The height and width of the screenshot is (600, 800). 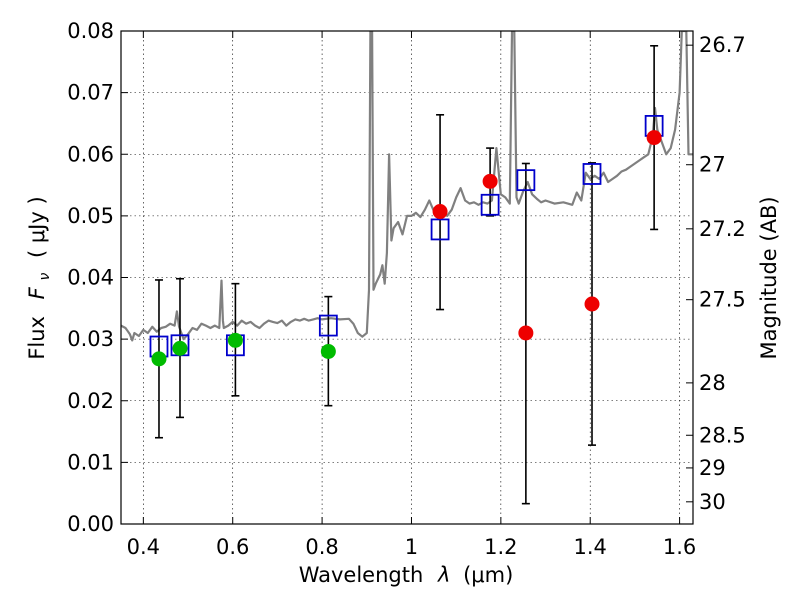 What do you see at coordinates (45, 277) in the screenshot?
I see `y-axis-label-subscript: ν` at bounding box center [45, 277].